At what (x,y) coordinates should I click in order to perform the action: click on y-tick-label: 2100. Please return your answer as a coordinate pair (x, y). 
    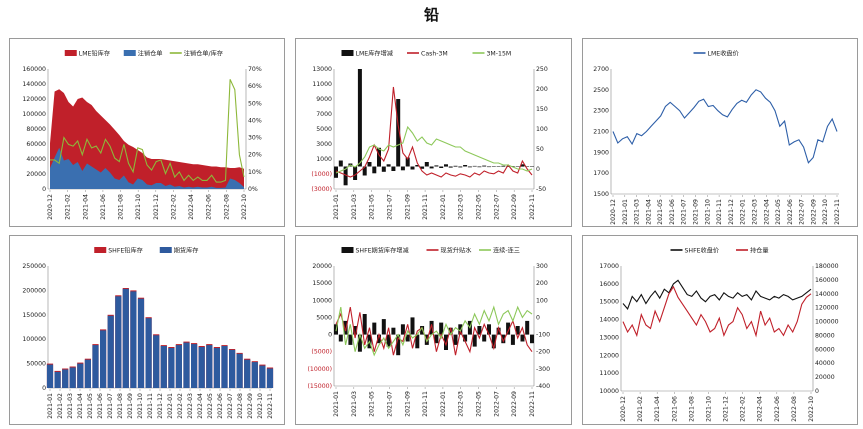
    Looking at the image, I should click on (601, 132).